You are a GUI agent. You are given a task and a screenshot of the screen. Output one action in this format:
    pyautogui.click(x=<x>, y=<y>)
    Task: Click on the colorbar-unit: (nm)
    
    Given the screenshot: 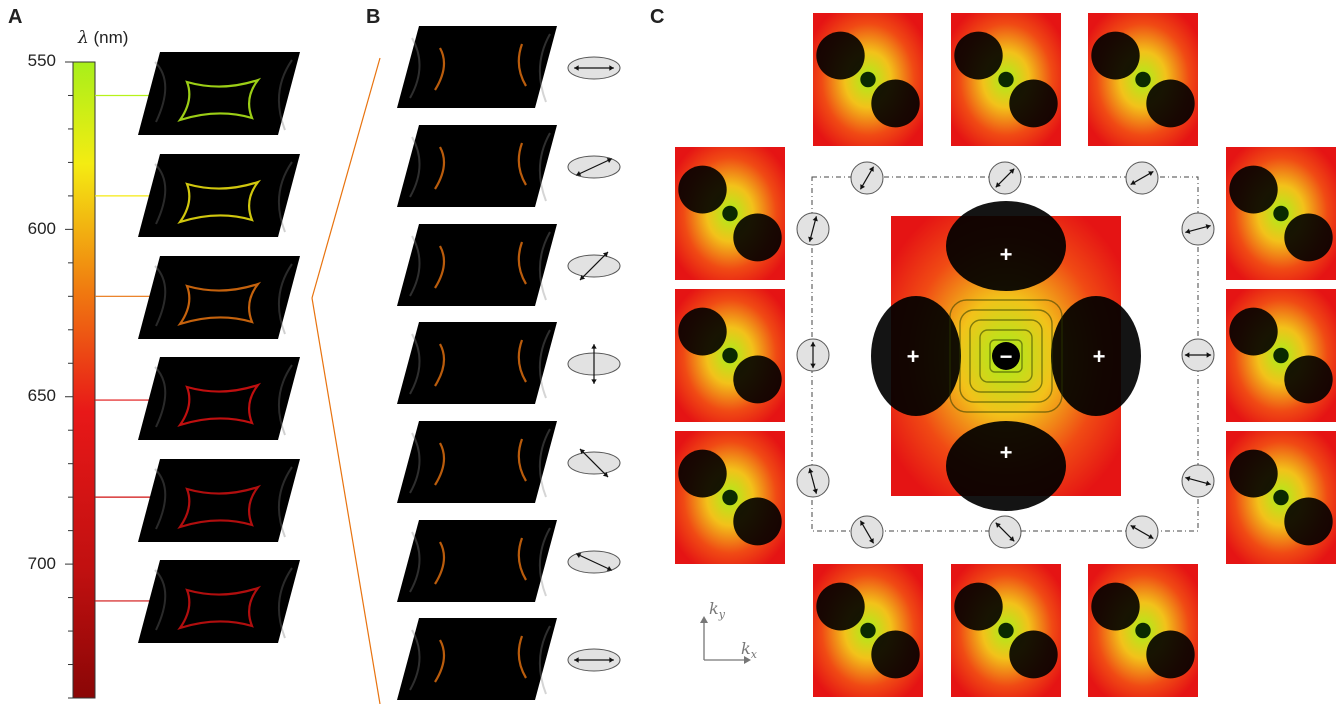 What is the action you would take?
    pyautogui.click(x=111, y=37)
    